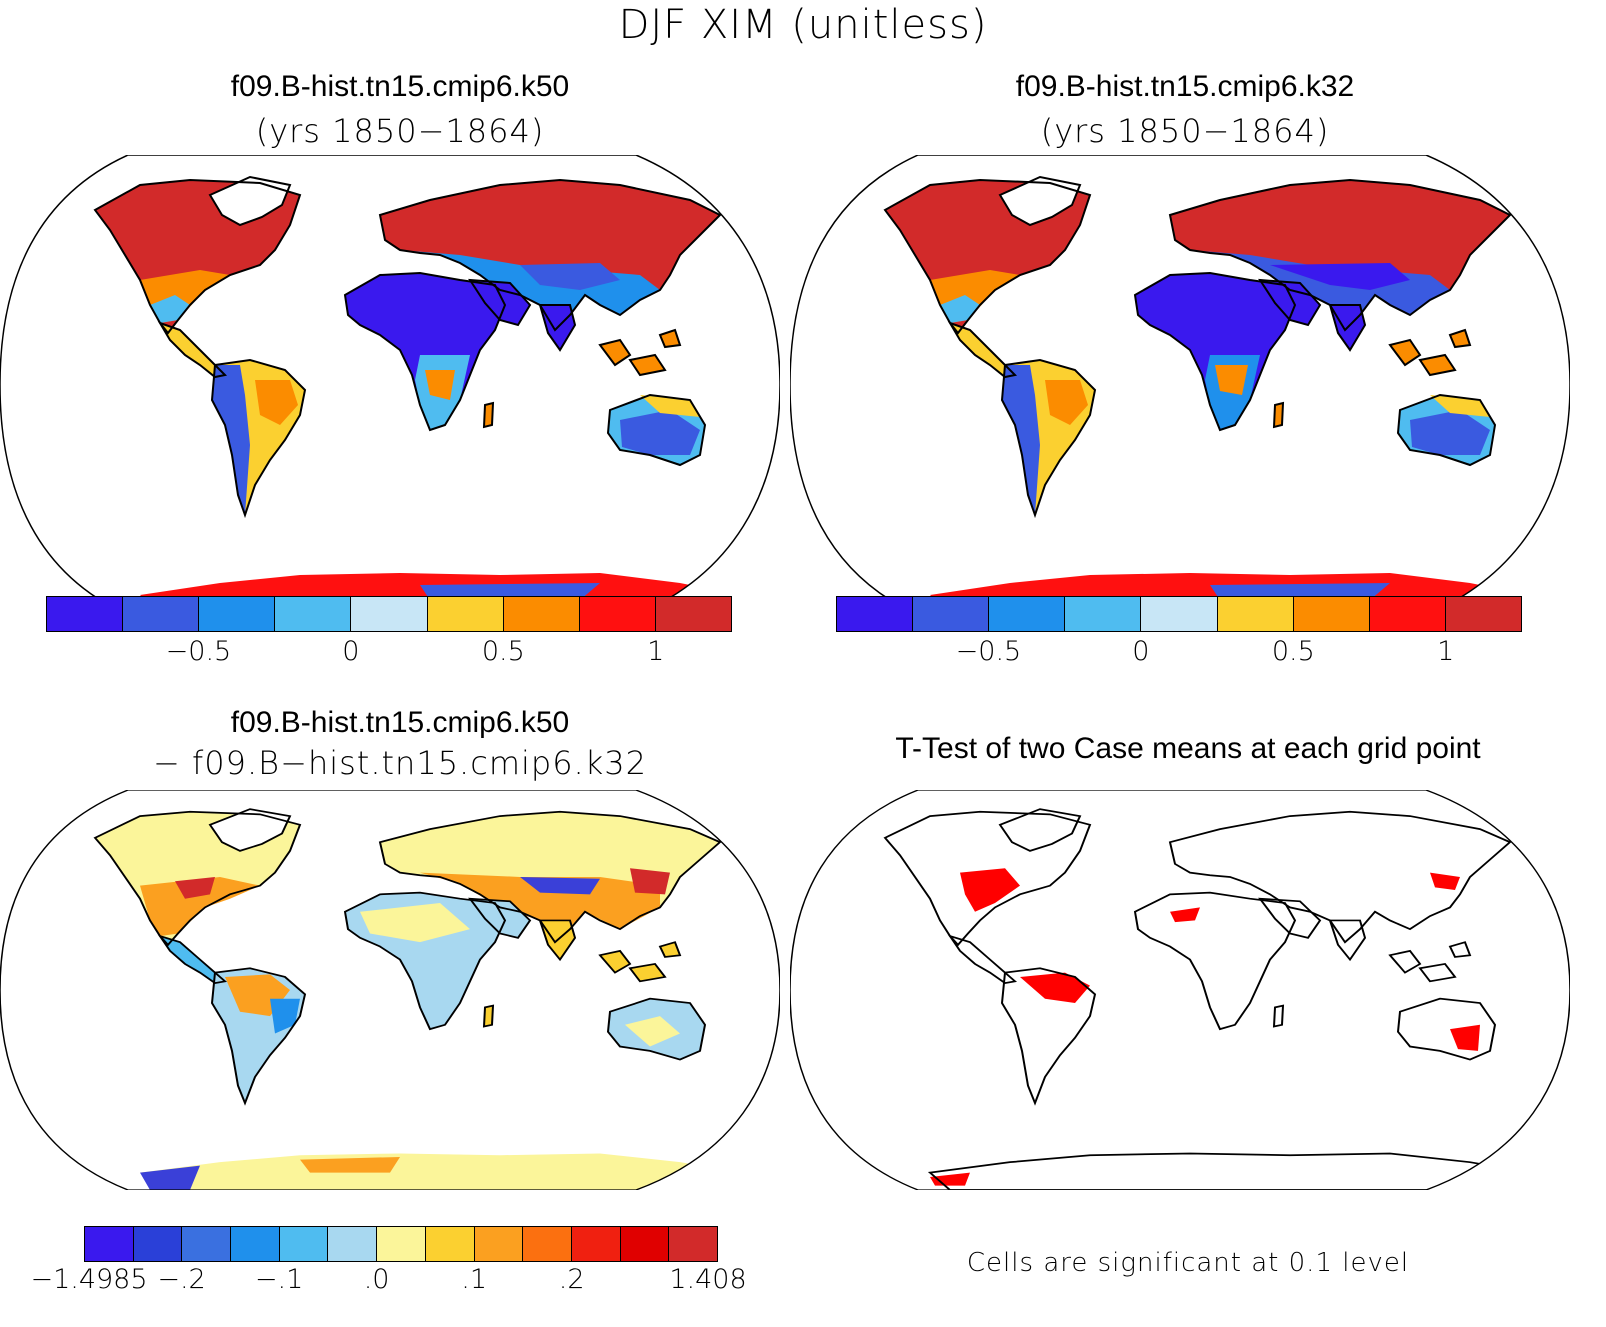 The width and height of the screenshot is (1606, 1327). Describe the element at coordinates (400, 722) in the screenshot. I see `panel-title-bottom-left: f09.B-hist.tn15.cmip6.k50` at that location.